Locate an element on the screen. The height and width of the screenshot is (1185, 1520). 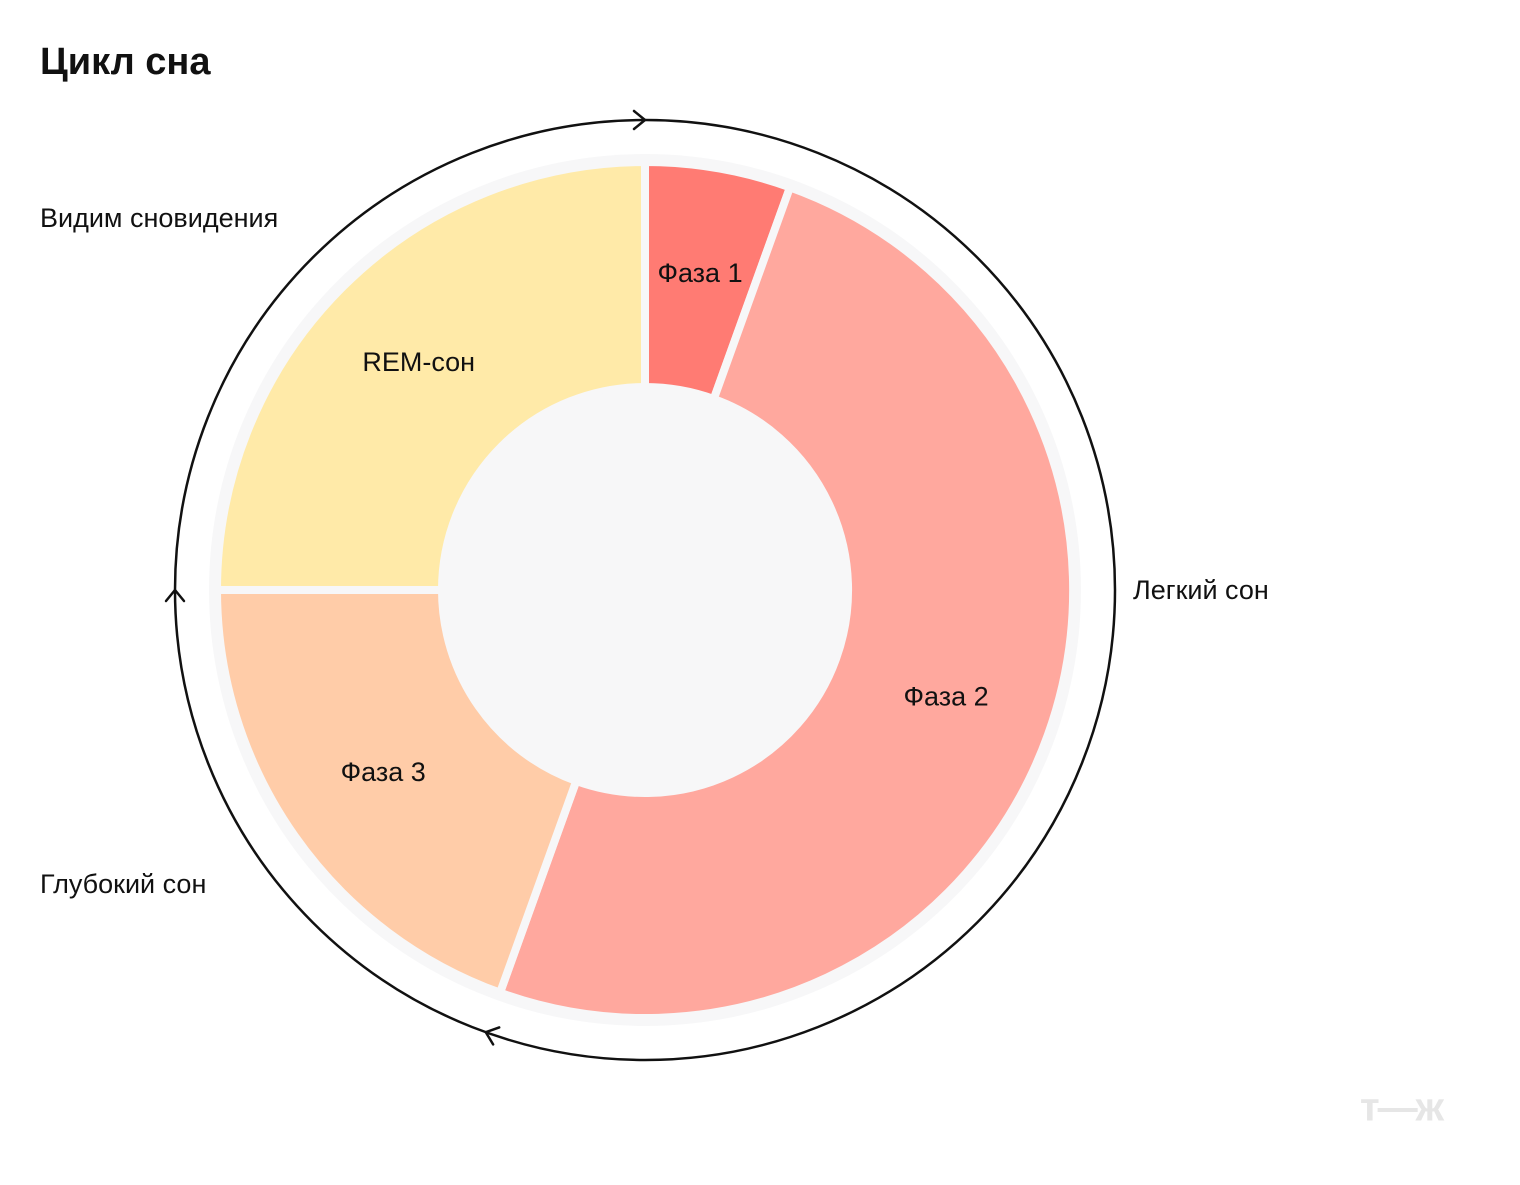
group-label: Видим сновидения is located at coordinates (159, 218).